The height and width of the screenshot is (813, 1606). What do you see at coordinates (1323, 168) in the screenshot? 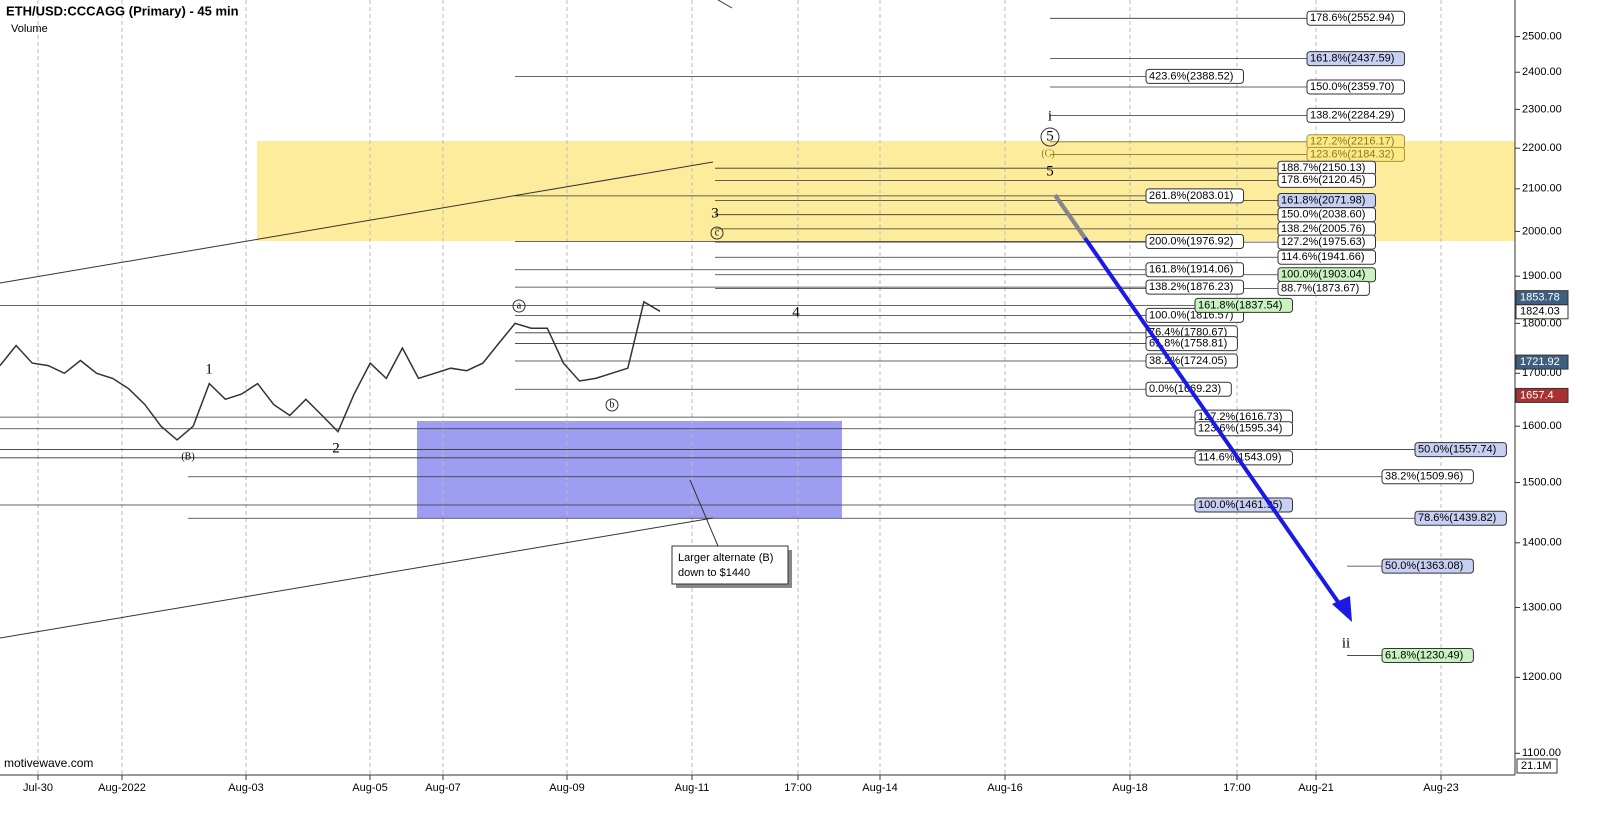
I see `fib-label: 188.7%(2150.13)` at bounding box center [1323, 168].